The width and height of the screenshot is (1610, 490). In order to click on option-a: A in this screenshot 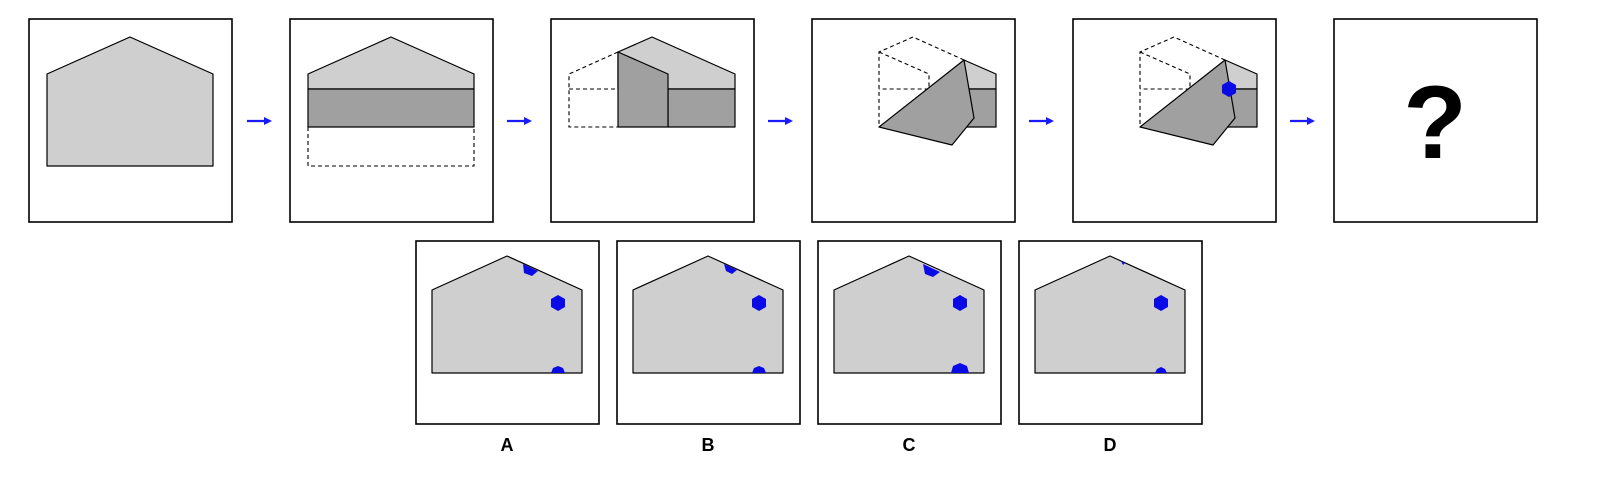, I will do `click(507, 347)`.